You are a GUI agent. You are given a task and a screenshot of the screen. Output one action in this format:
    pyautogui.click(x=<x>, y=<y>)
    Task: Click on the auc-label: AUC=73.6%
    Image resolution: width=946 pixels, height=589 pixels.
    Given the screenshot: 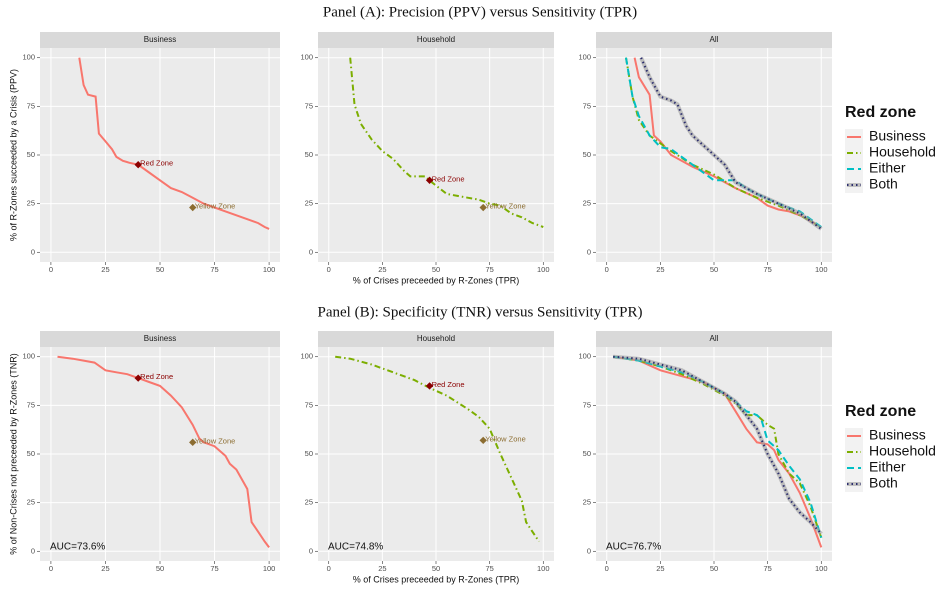 What is the action you would take?
    pyautogui.click(x=77, y=547)
    